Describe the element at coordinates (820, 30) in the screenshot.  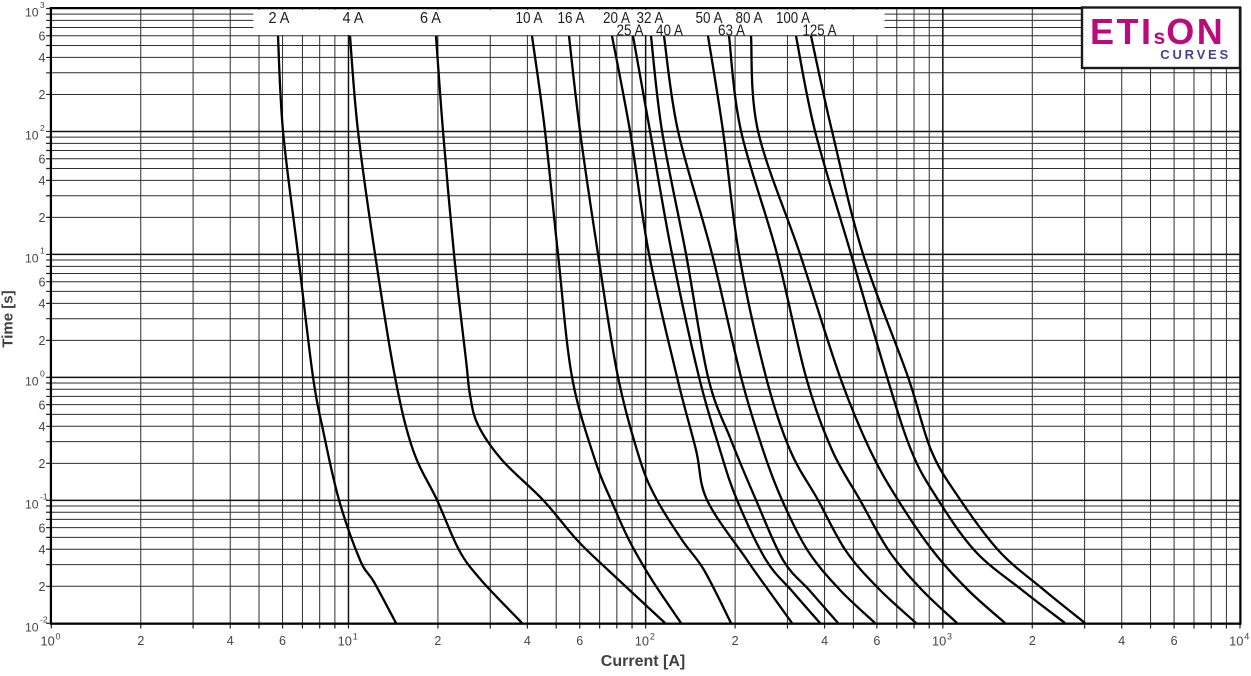
I see `svg-text: 125 A` at that location.